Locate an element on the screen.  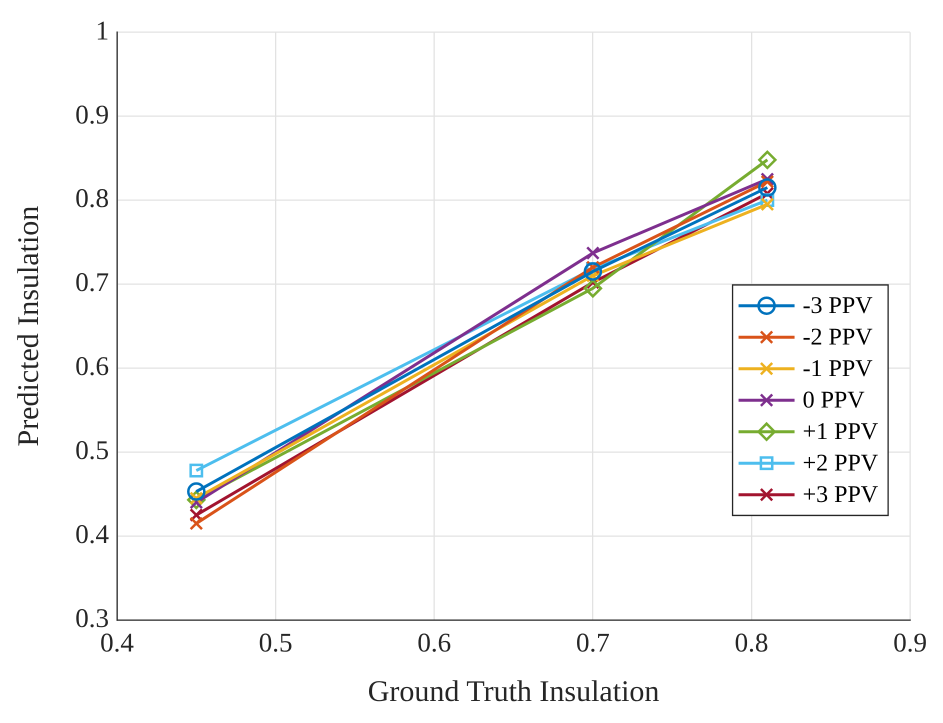
legend-label: -2 PPV is located at coordinates (838, 337).